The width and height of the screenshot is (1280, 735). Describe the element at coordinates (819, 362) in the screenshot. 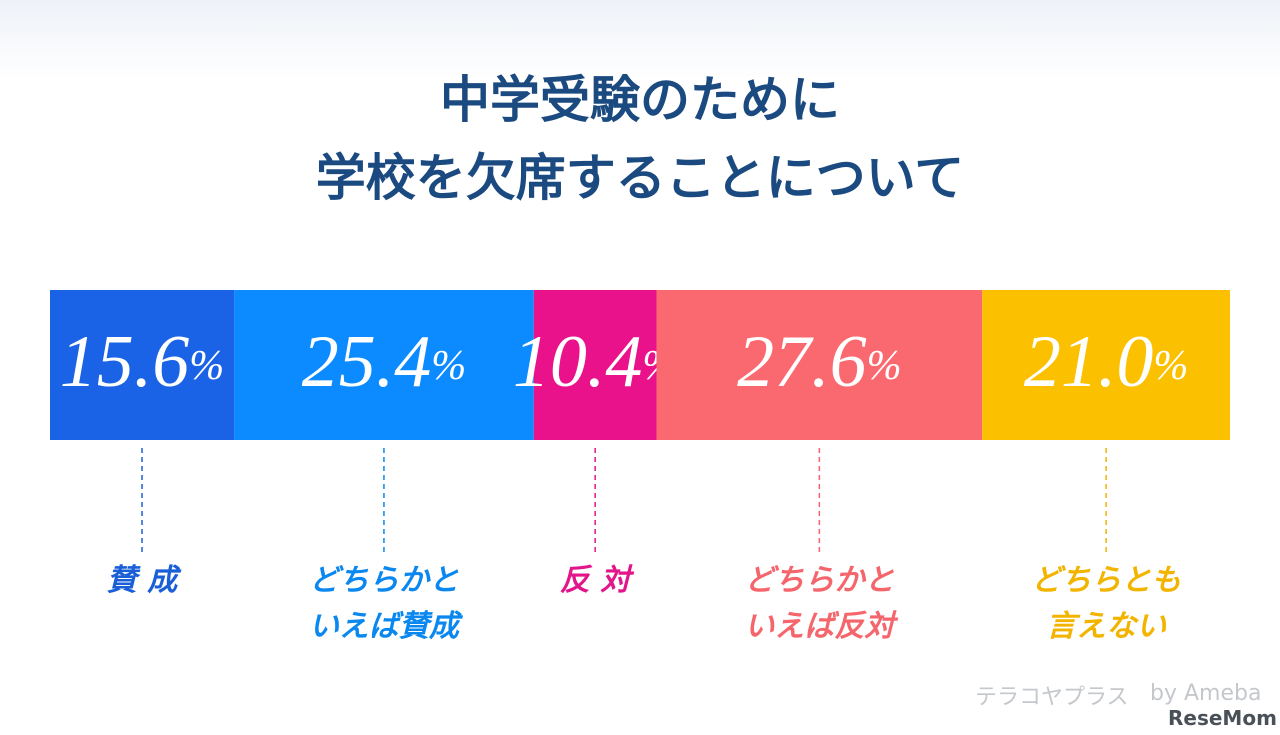

I see `value-label: 27.6%` at that location.